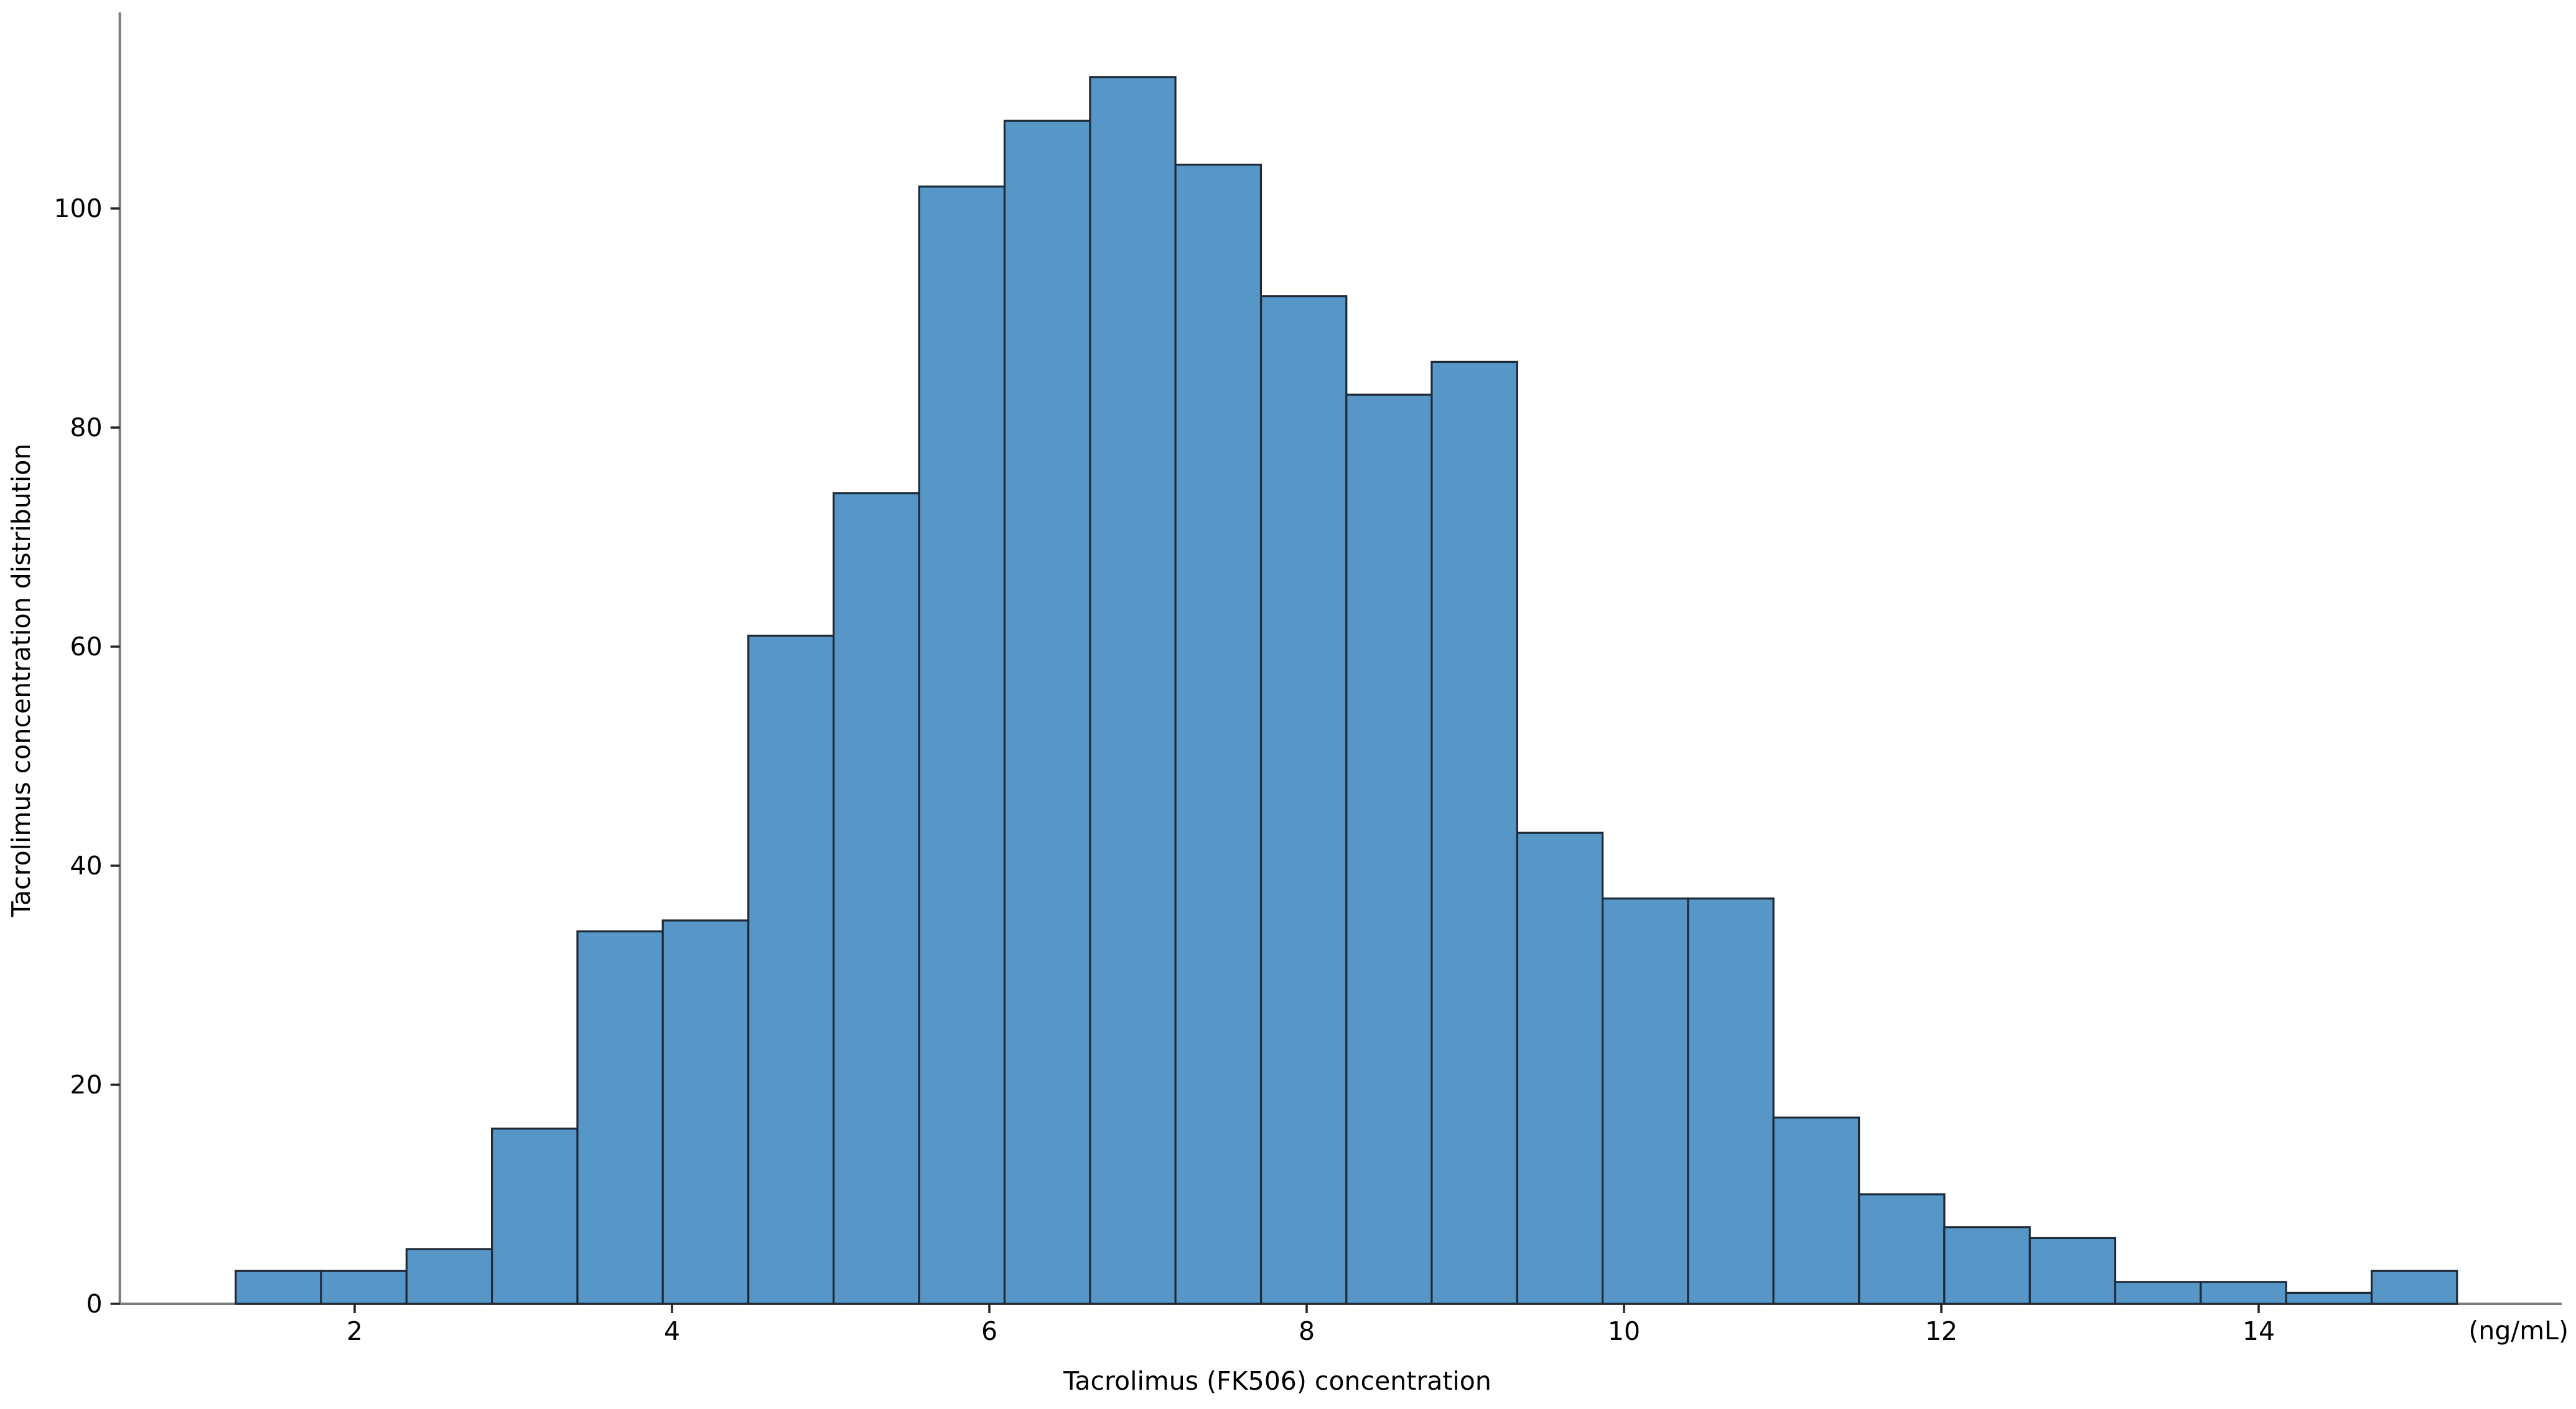 This screenshot has height=1409, width=2576. I want to click on x-tick-label: 10, so click(1624, 1331).